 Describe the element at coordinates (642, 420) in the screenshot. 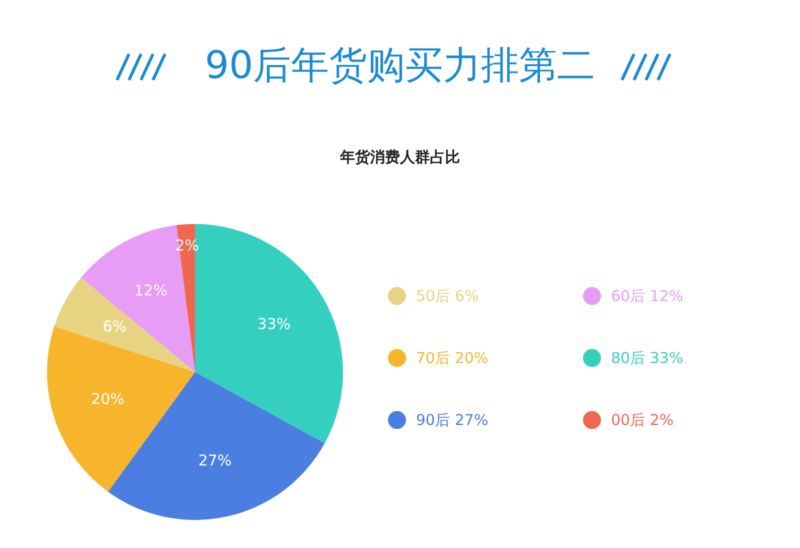

I see `legend-label: 00后 2%` at that location.